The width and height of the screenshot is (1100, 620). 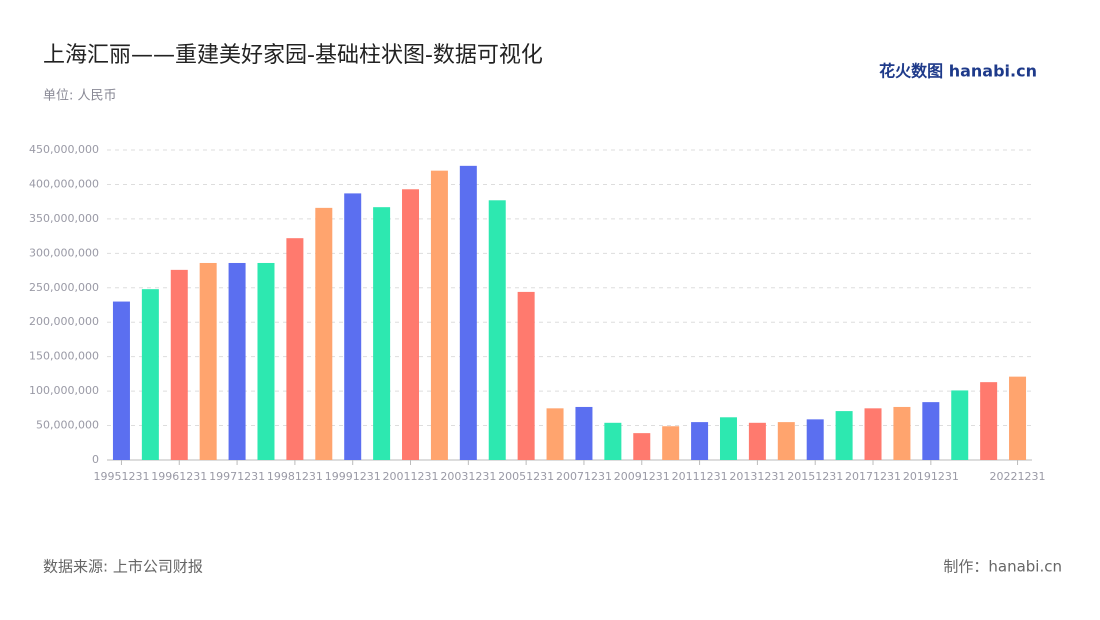 What do you see at coordinates (958, 71) in the screenshot?
I see `logo: 花火数图 hanabi.cn` at bounding box center [958, 71].